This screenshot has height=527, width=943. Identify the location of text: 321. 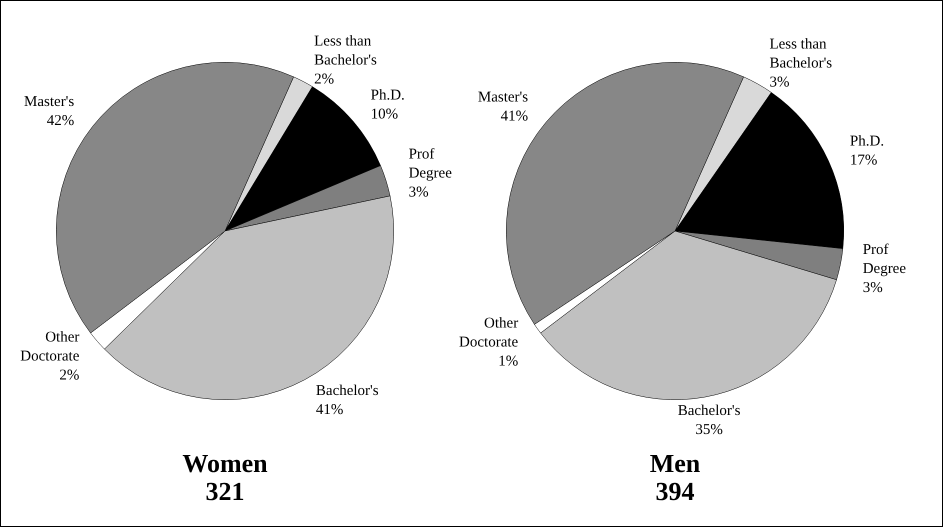
(225, 491).